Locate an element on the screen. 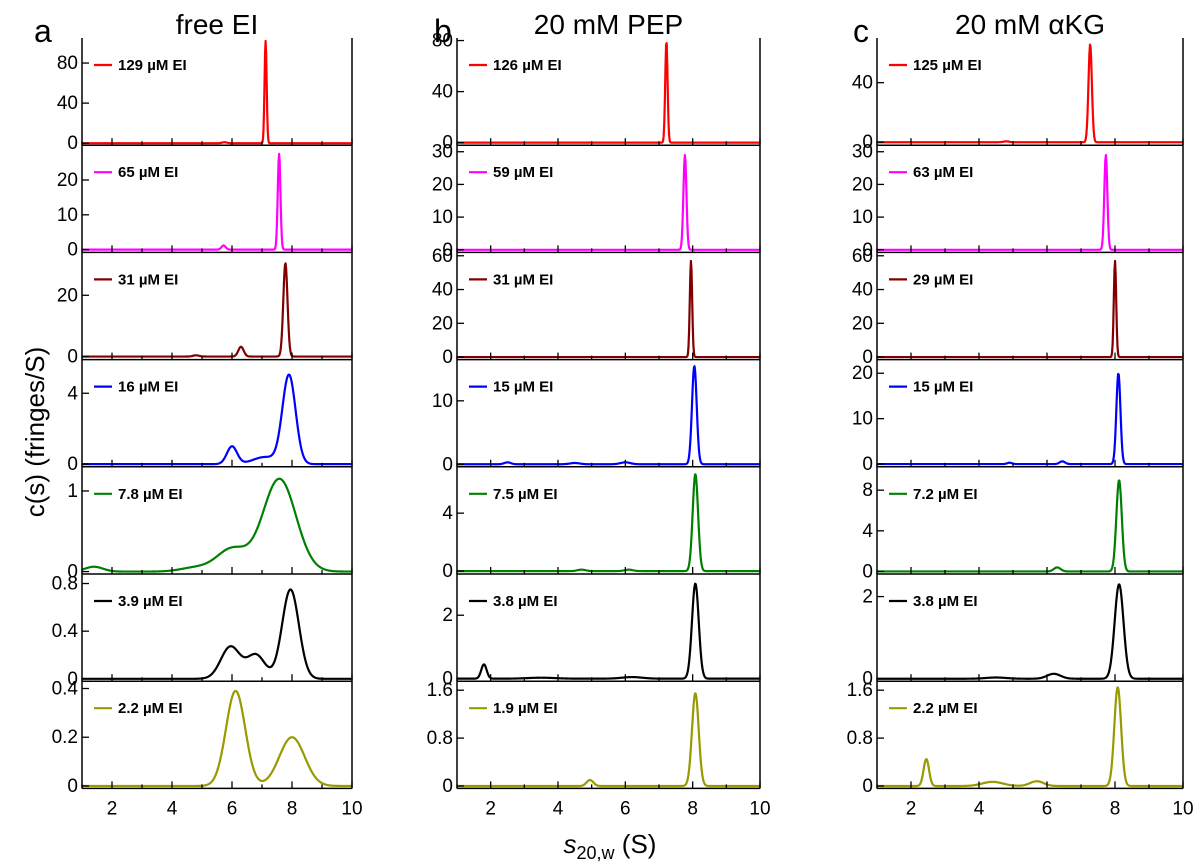 This screenshot has width=1195, height=865. x-axis-label-subscript: 20,w is located at coordinates (596, 853).